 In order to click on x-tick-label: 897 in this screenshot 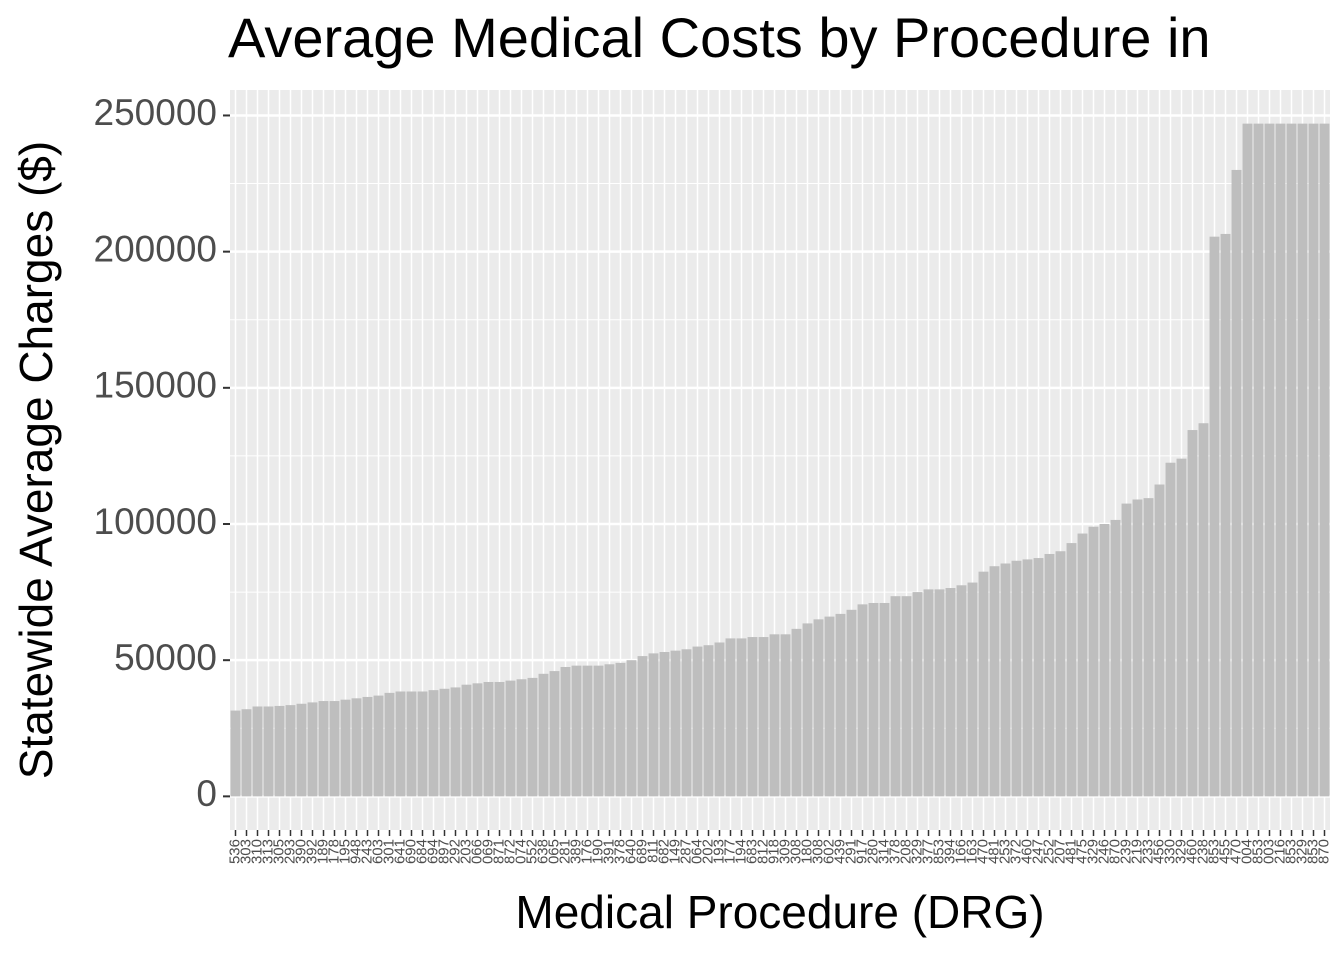, I will do `click(443, 851)`.